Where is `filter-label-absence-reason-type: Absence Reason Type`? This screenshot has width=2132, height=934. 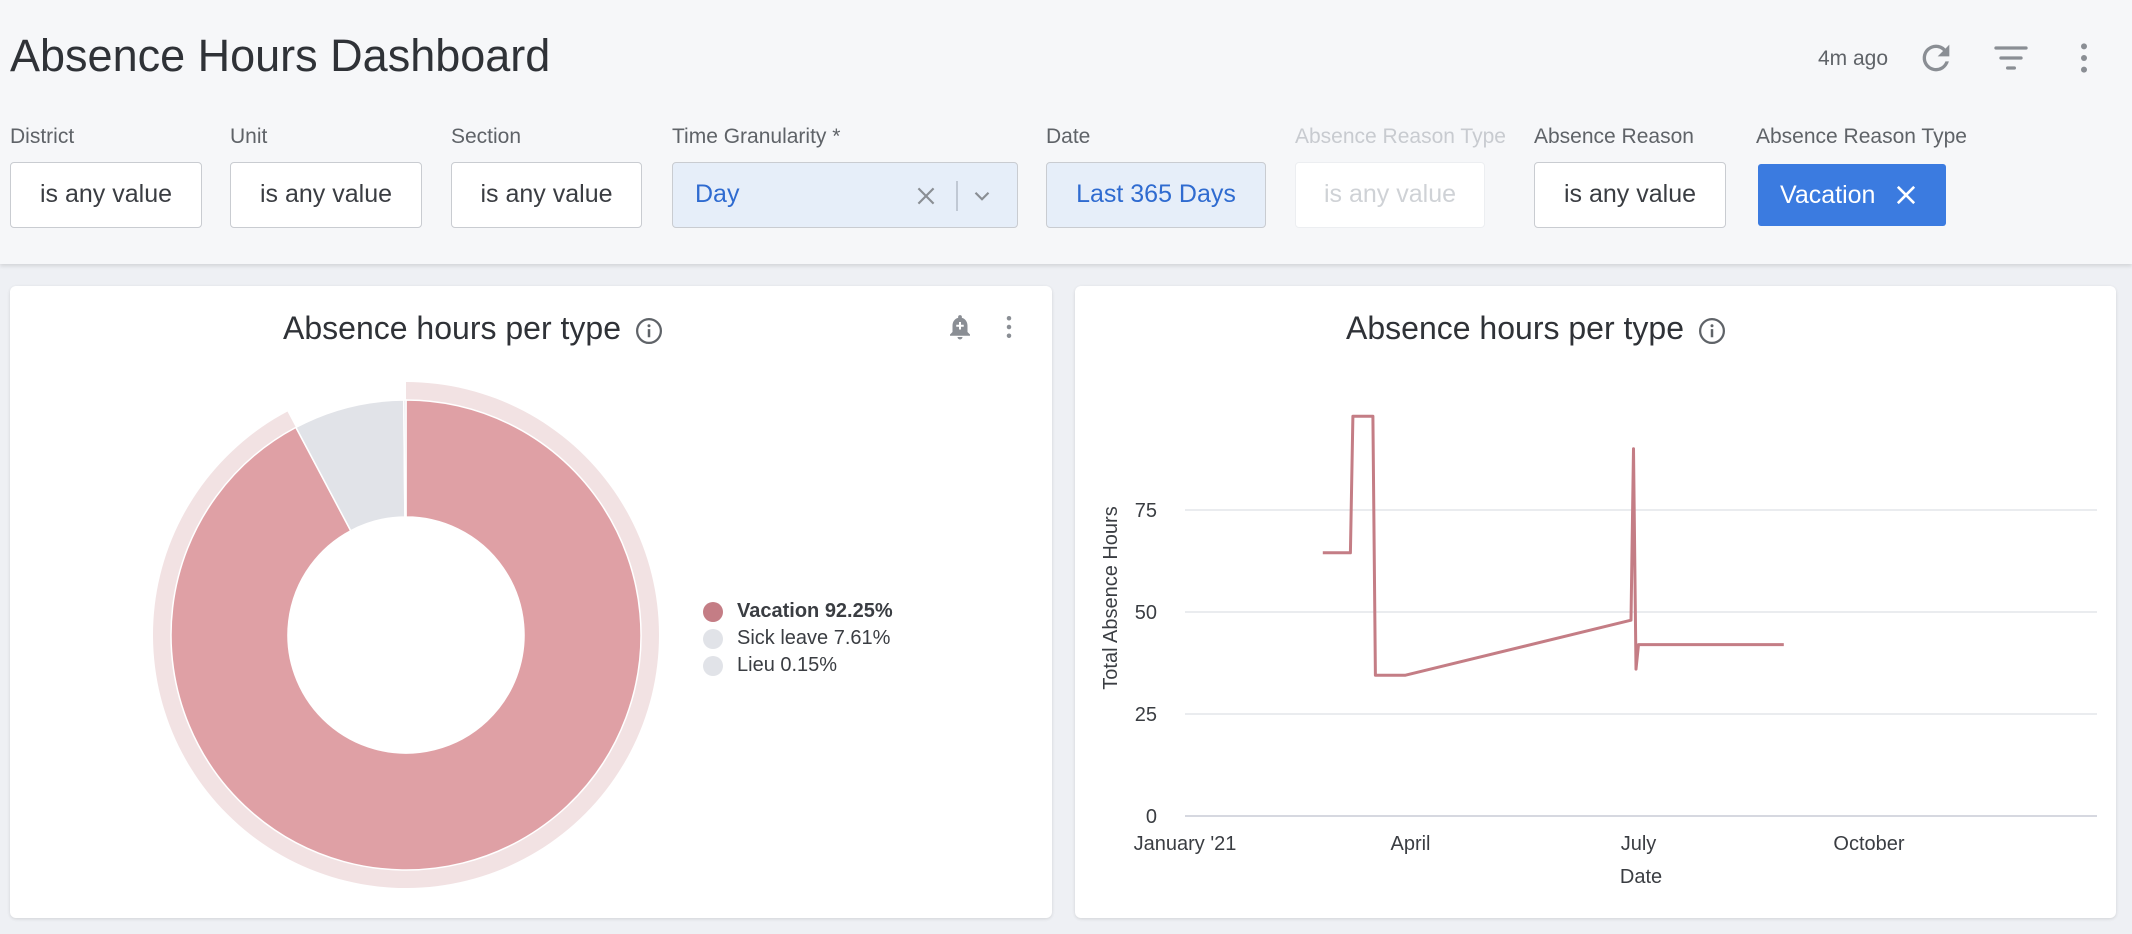
filter-label-absence-reason-type: Absence Reason Type is located at coordinates (1861, 136).